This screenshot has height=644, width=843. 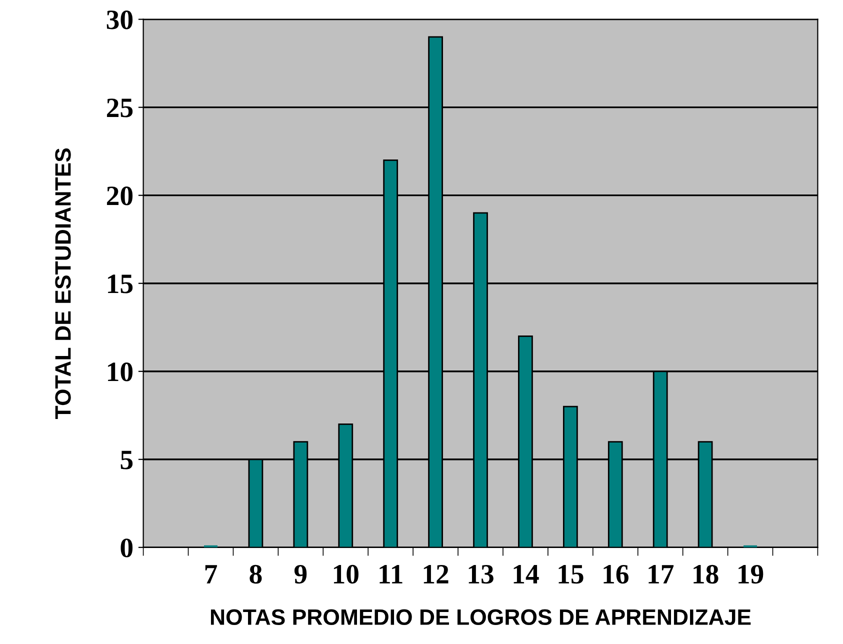 What do you see at coordinates (391, 574) in the screenshot?
I see `x-tick-label: 11` at bounding box center [391, 574].